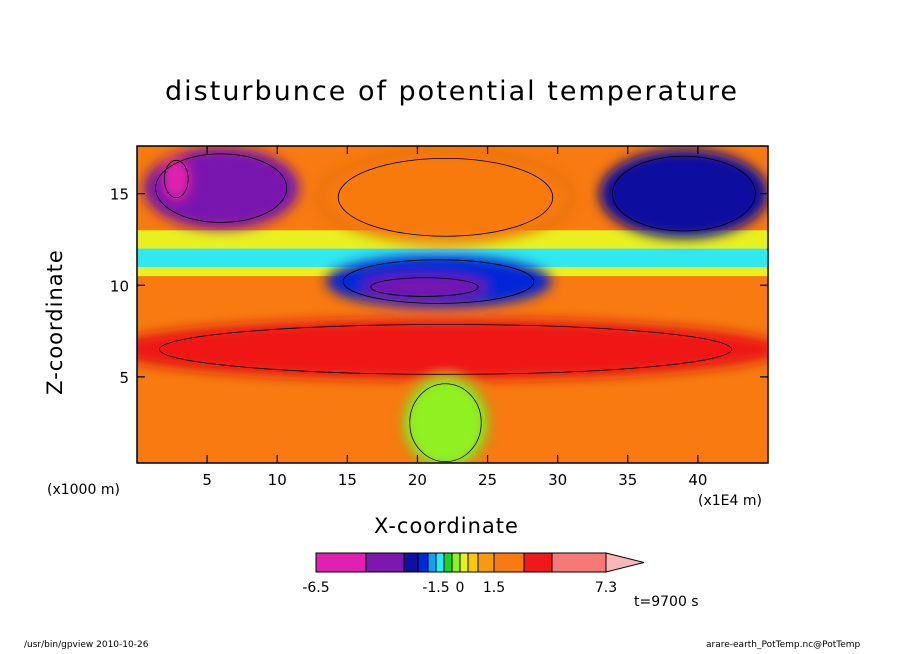 The height and width of the screenshot is (654, 904). I want to click on colorbar-label: 0, so click(460, 588).